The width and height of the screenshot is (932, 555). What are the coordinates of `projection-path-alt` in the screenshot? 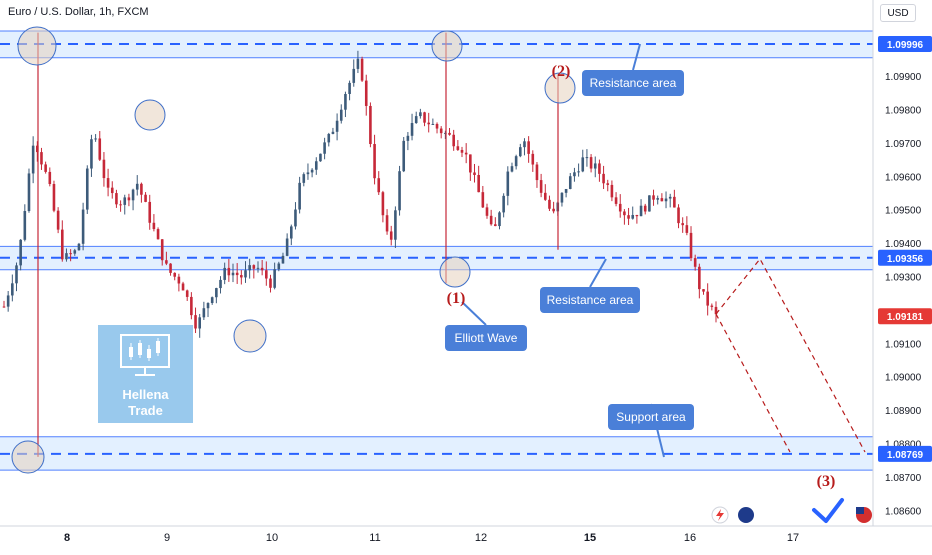 It's located at (753, 383).